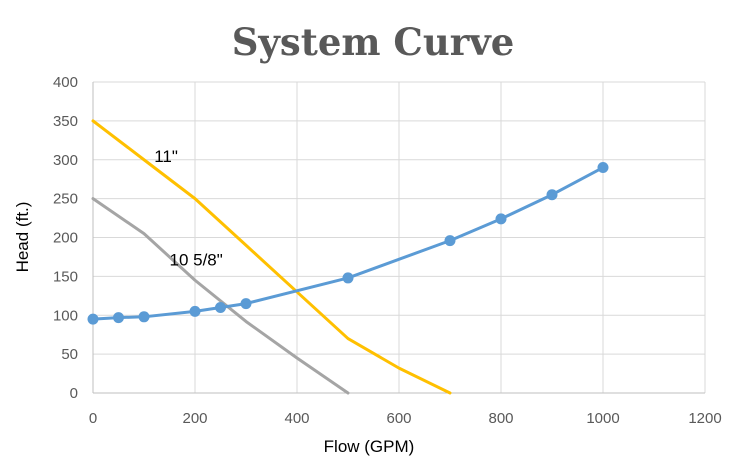 The height and width of the screenshot is (469, 746). What do you see at coordinates (602, 418) in the screenshot?
I see `x-tick-label: 1000` at bounding box center [602, 418].